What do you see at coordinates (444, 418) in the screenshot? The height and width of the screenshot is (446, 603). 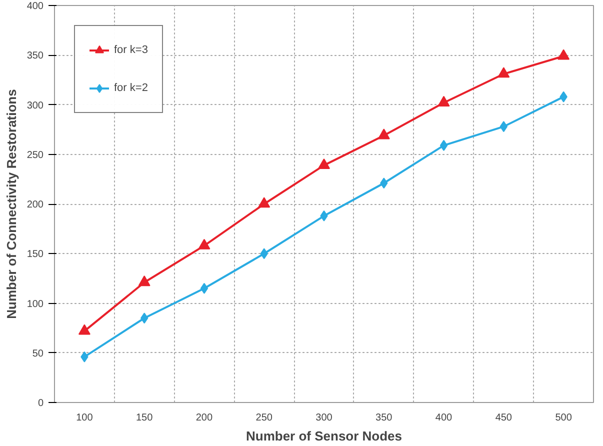 I see `x-tick-label: 400` at bounding box center [444, 418].